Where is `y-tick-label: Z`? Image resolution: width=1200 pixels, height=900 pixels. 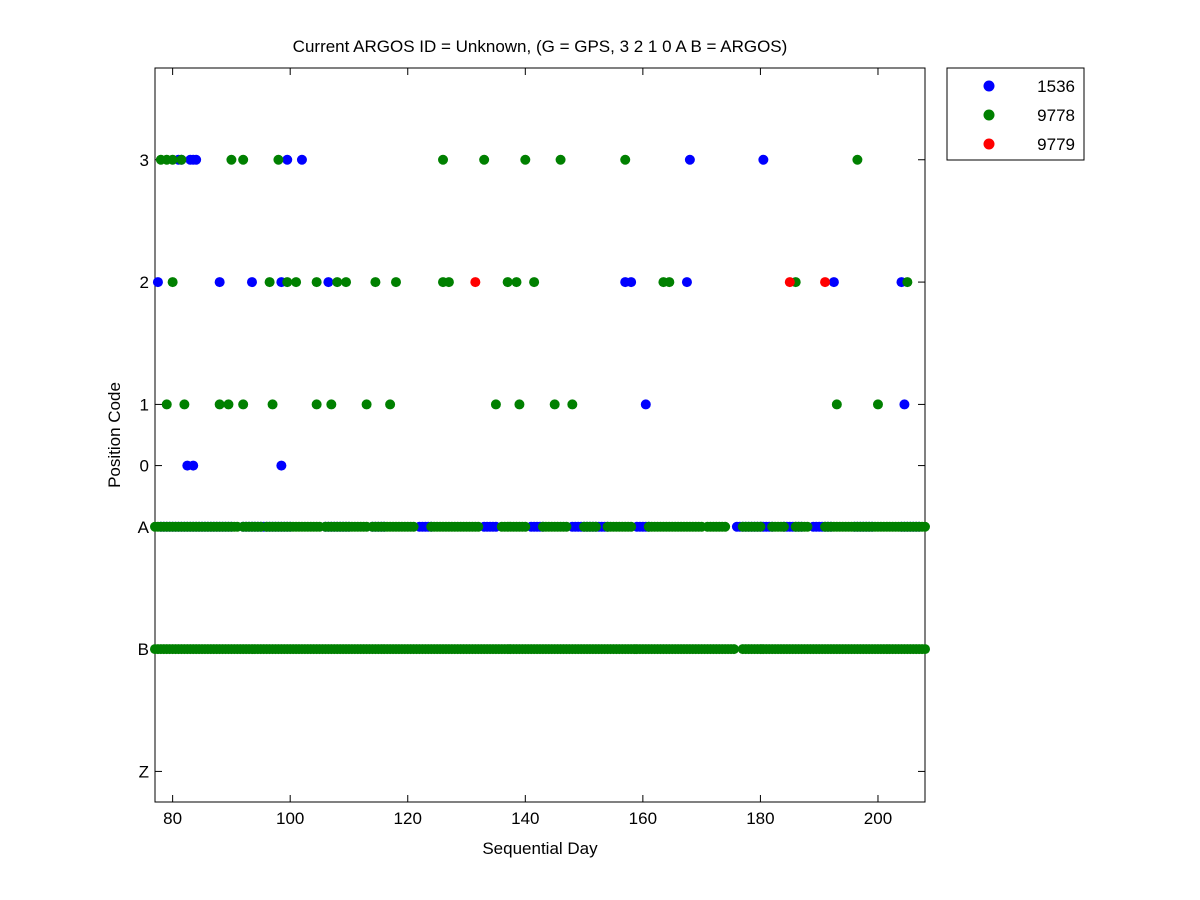 y-tick-label: Z is located at coordinates (144, 771).